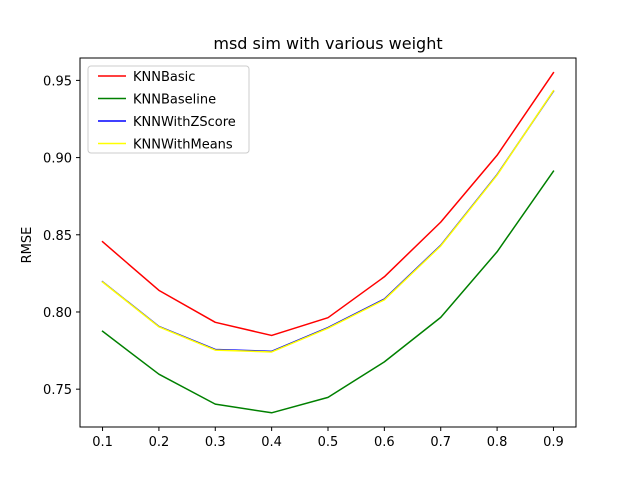 This screenshot has width=640, height=480. What do you see at coordinates (57, 81) in the screenshot?
I see `y-tick-label: 0.95` at bounding box center [57, 81].